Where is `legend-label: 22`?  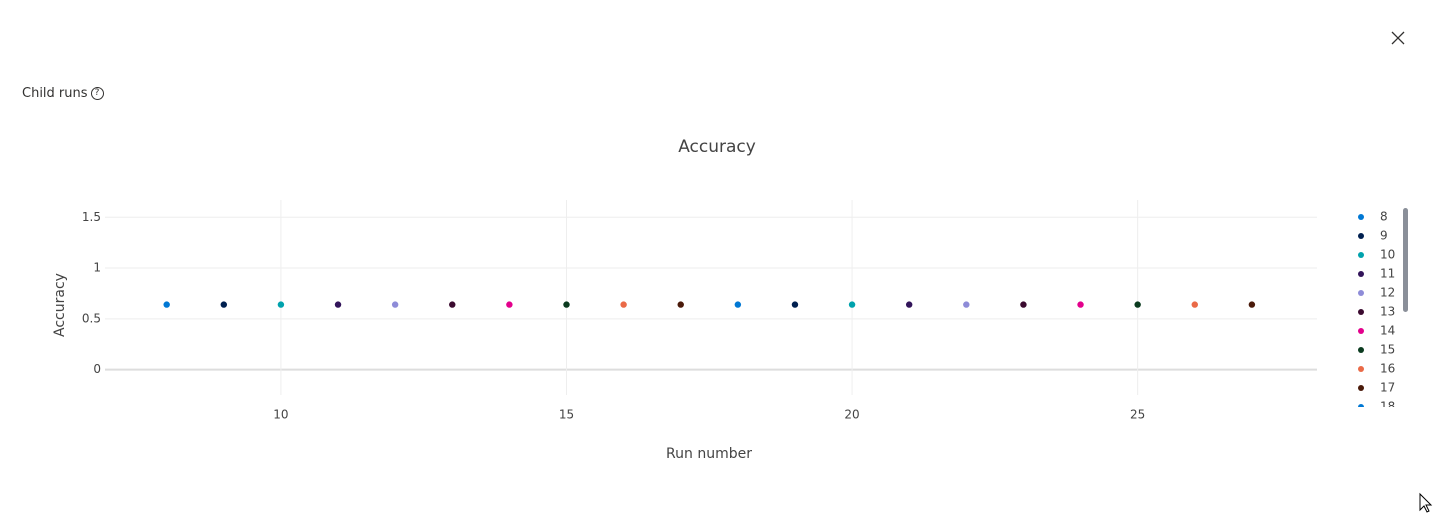 legend-label: 22 is located at coordinates (1387, 483).